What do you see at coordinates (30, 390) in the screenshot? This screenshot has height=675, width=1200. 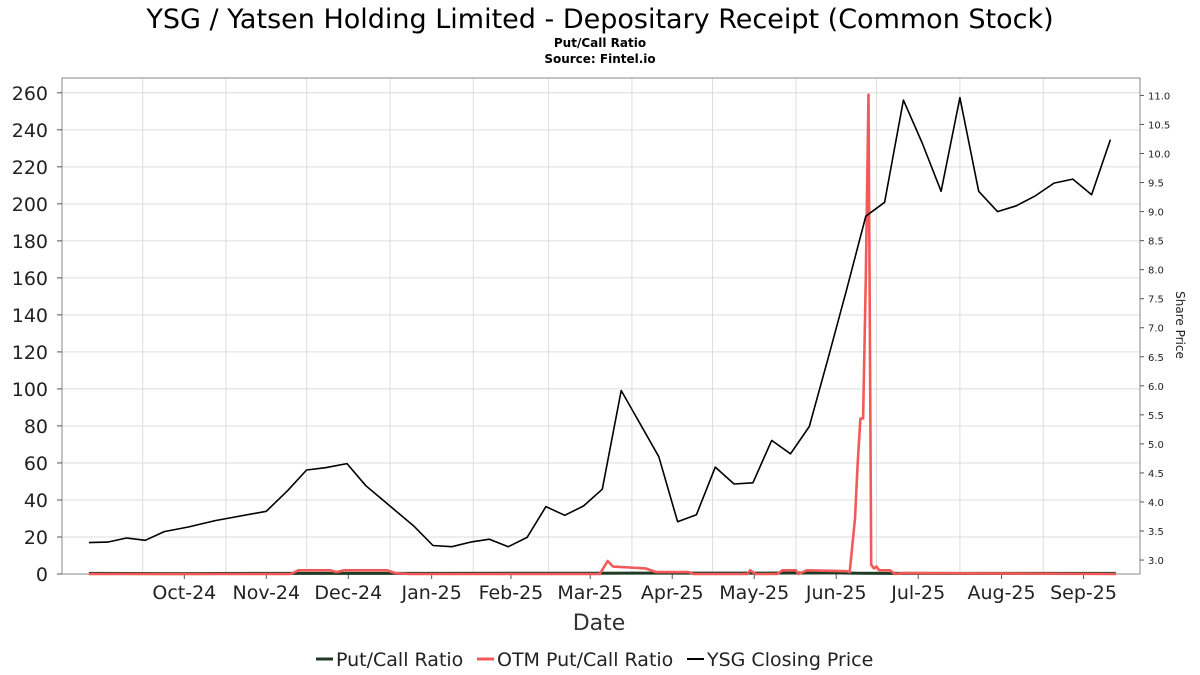 I see `left-tick-label: 100` at bounding box center [30, 390].